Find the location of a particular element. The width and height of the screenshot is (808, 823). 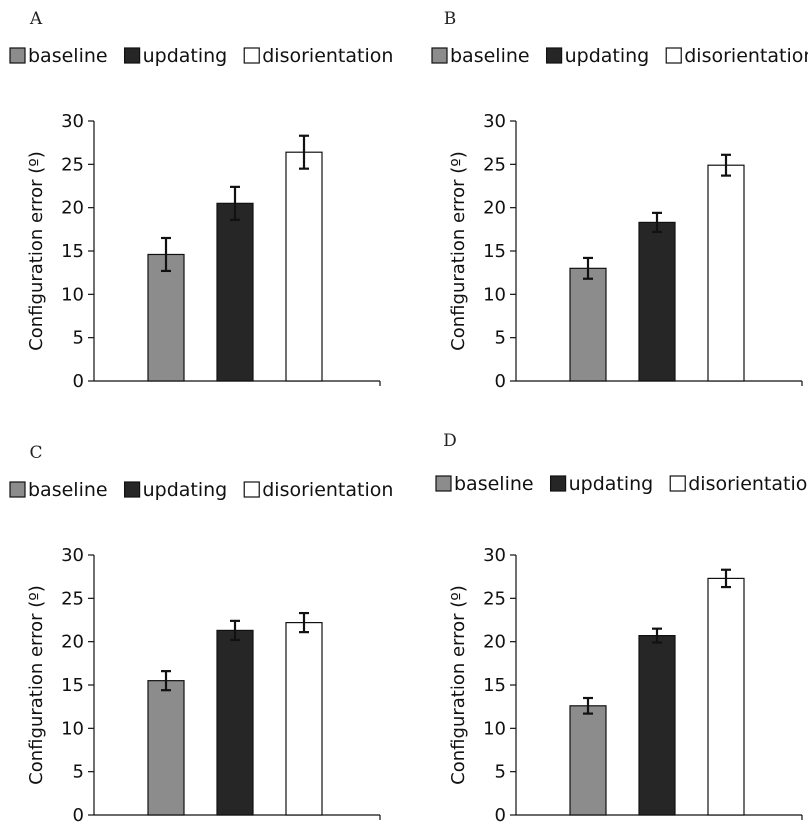

panel-label: C is located at coordinates (35, 453).